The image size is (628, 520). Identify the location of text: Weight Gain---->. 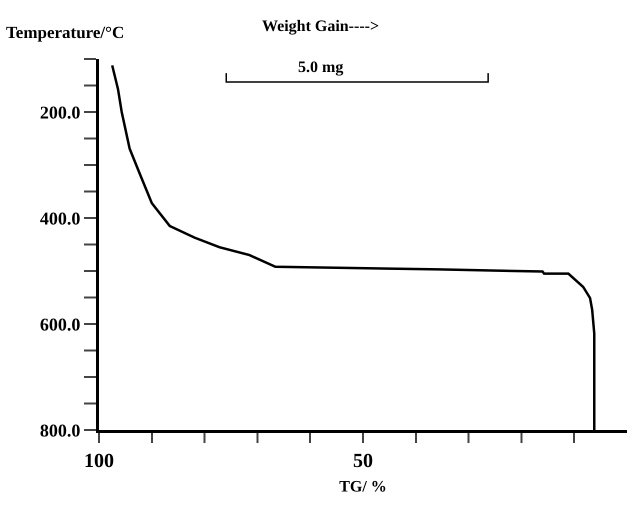
(321, 26).